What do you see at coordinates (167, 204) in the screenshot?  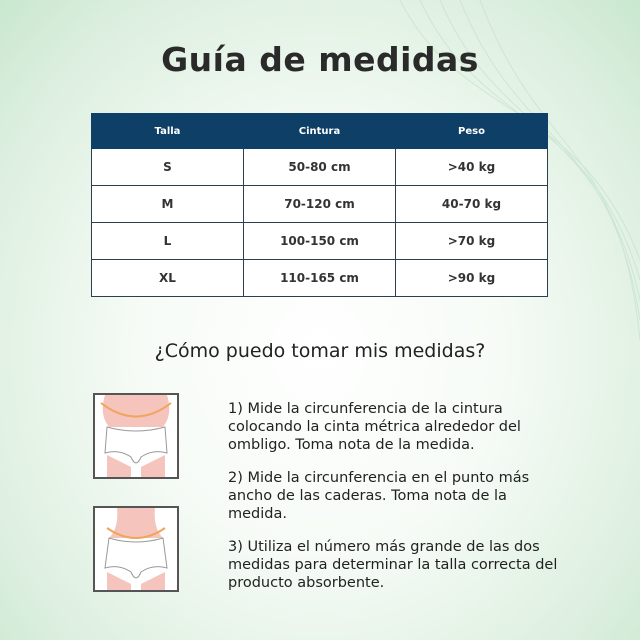 I see `cell: M` at bounding box center [167, 204].